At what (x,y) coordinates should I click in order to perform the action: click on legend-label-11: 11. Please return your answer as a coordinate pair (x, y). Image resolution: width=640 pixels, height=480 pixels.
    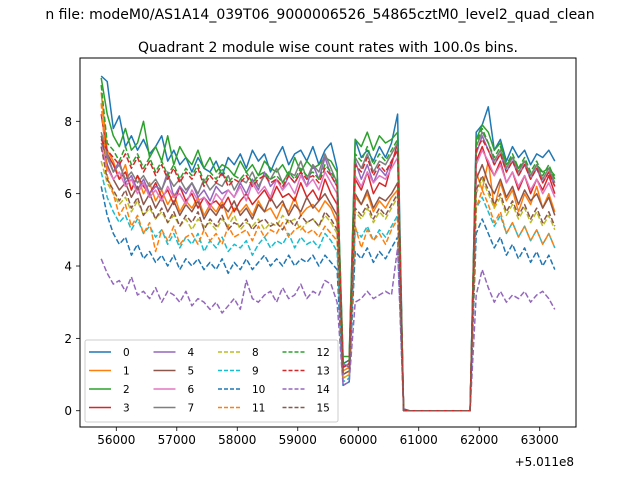
    Looking at the image, I should click on (258, 409).